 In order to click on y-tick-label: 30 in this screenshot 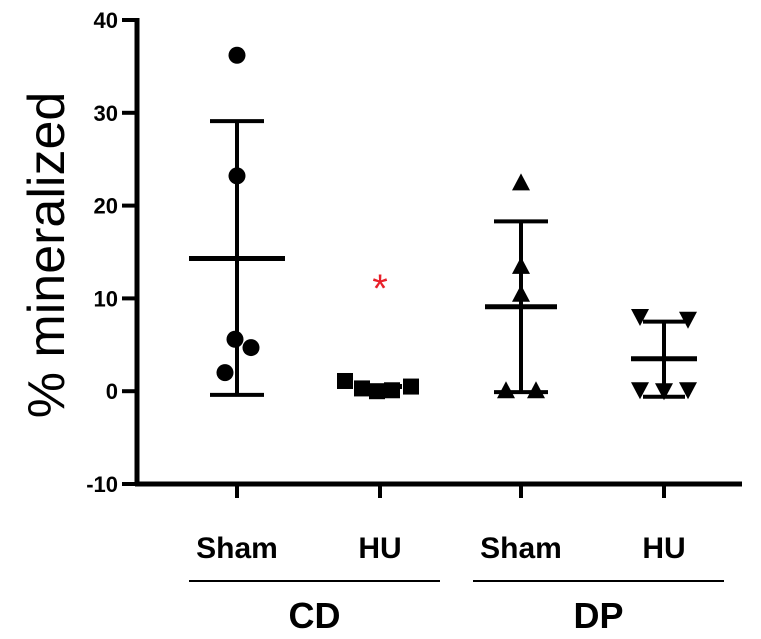, I will do `click(106, 113)`.